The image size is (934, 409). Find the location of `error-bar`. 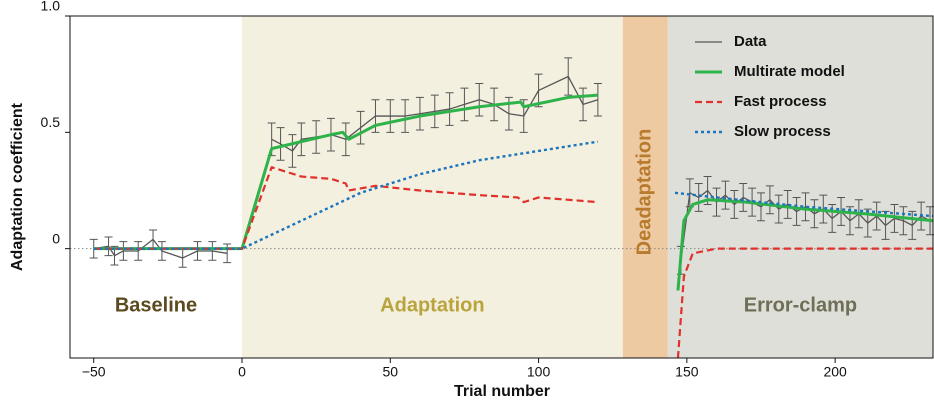

error-bar is located at coordinates (227, 253).